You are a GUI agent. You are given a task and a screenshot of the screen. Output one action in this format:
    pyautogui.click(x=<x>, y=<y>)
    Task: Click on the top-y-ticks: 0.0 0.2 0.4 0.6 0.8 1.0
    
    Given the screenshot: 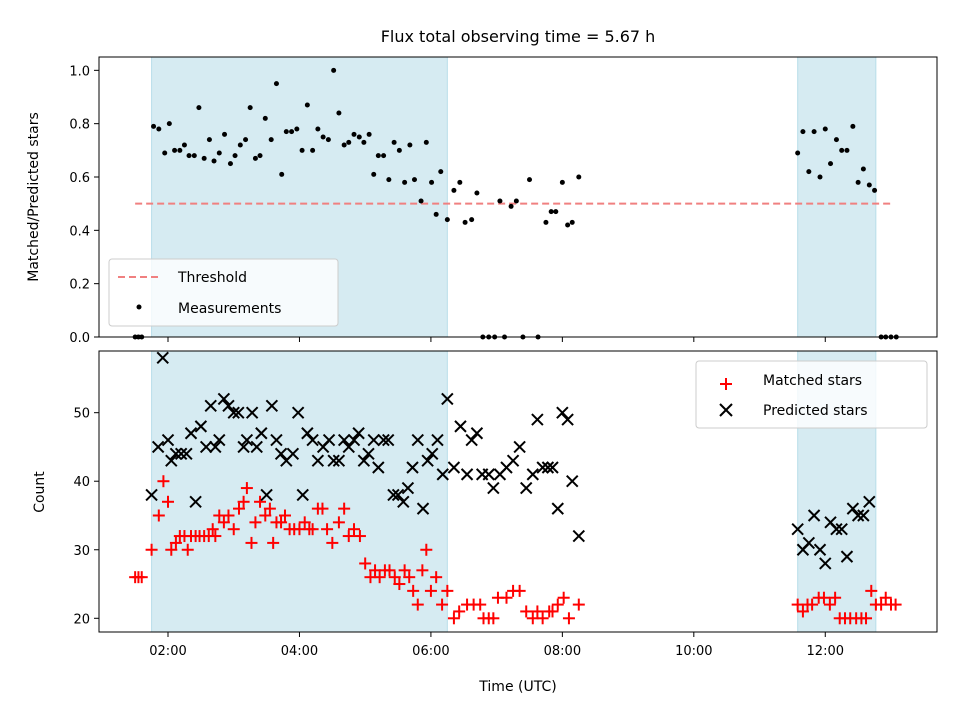 What is the action you would take?
    pyautogui.click(x=84, y=205)
    